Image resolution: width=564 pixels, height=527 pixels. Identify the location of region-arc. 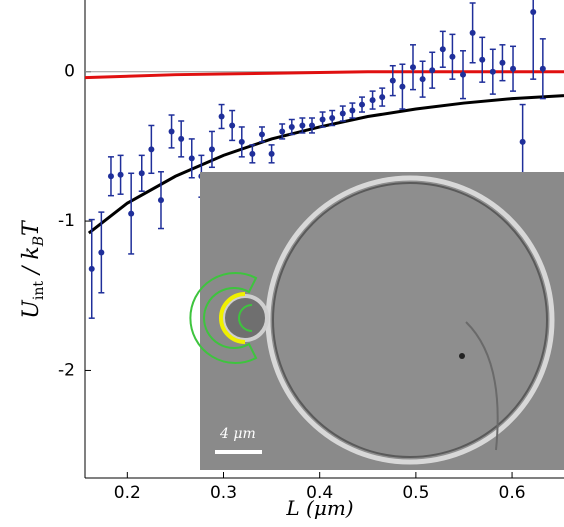
(232, 318).